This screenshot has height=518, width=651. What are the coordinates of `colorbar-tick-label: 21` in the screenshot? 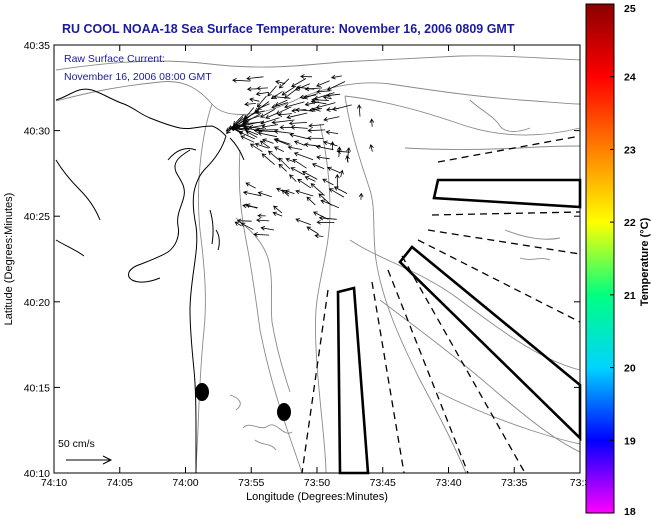 It's located at (630, 296).